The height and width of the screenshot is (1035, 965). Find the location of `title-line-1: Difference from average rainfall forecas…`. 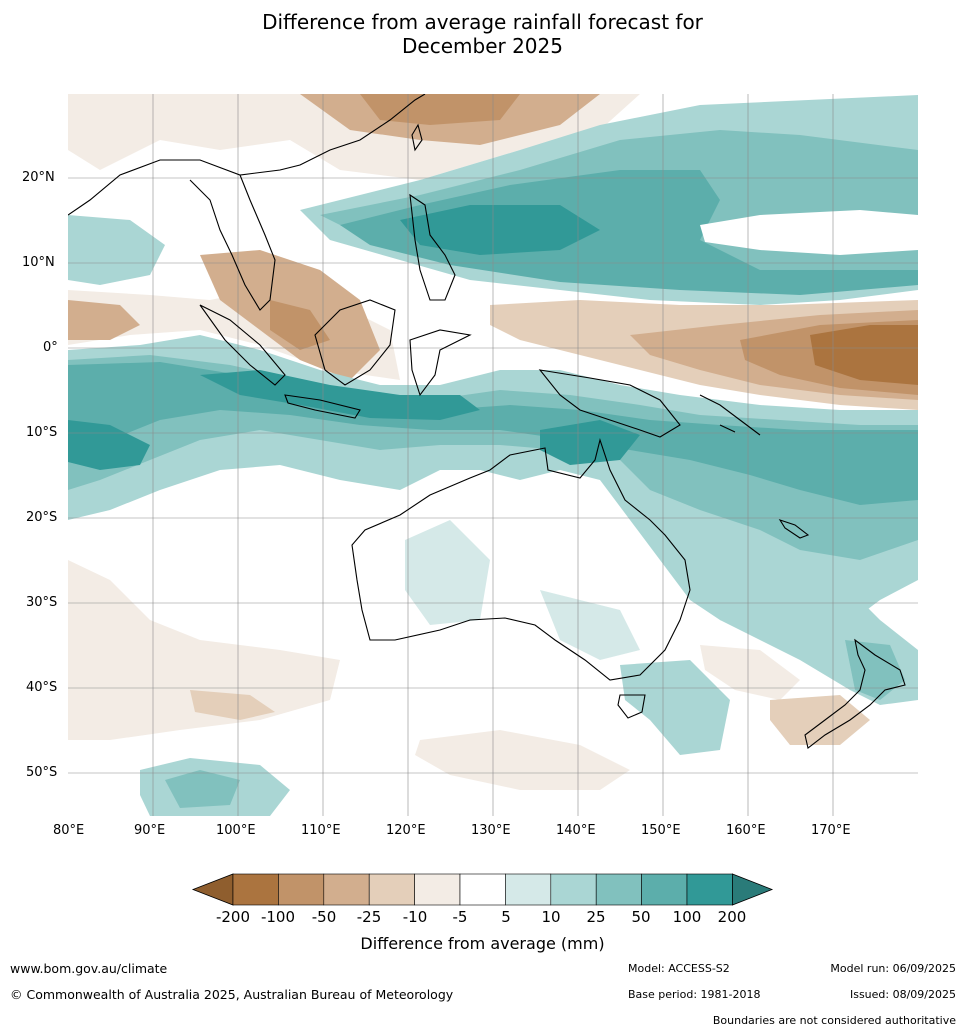

title-line-1: Difference from average rainfall forecas… is located at coordinates (482, 22).